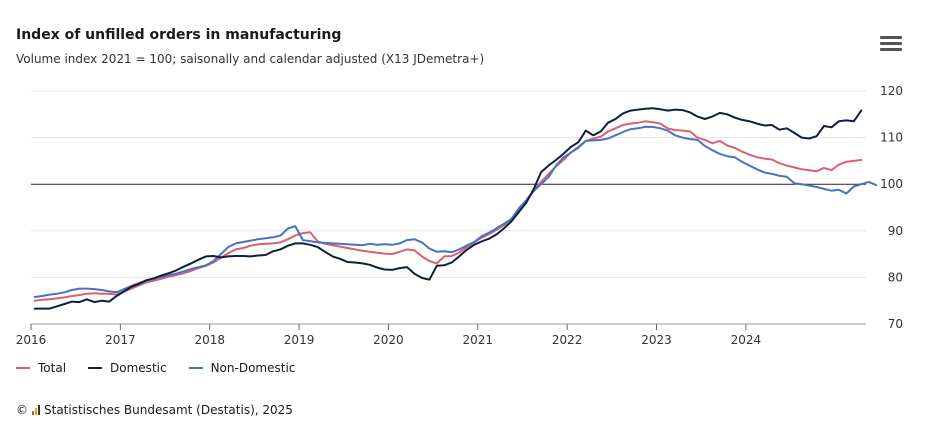  What do you see at coordinates (31, 340) in the screenshot?
I see `x-tick-label-2016: 2016` at bounding box center [31, 340].